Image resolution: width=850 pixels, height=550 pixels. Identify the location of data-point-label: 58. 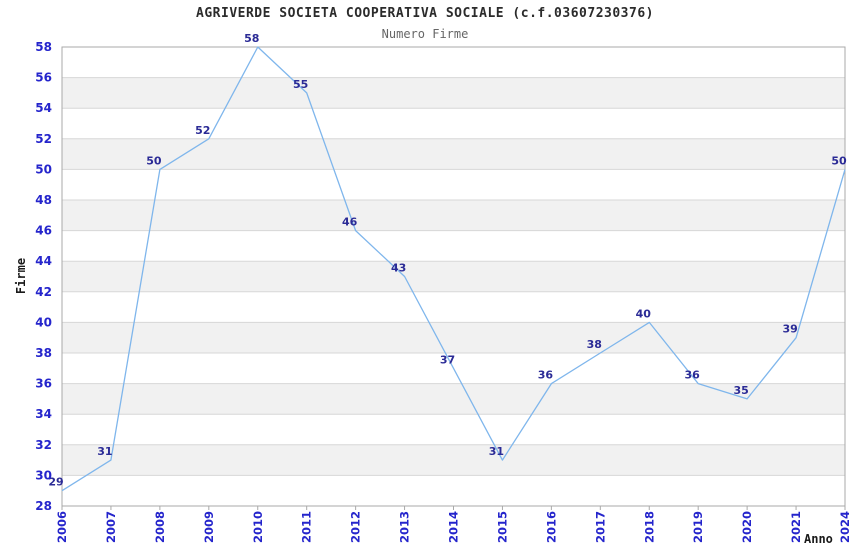
(251, 38).